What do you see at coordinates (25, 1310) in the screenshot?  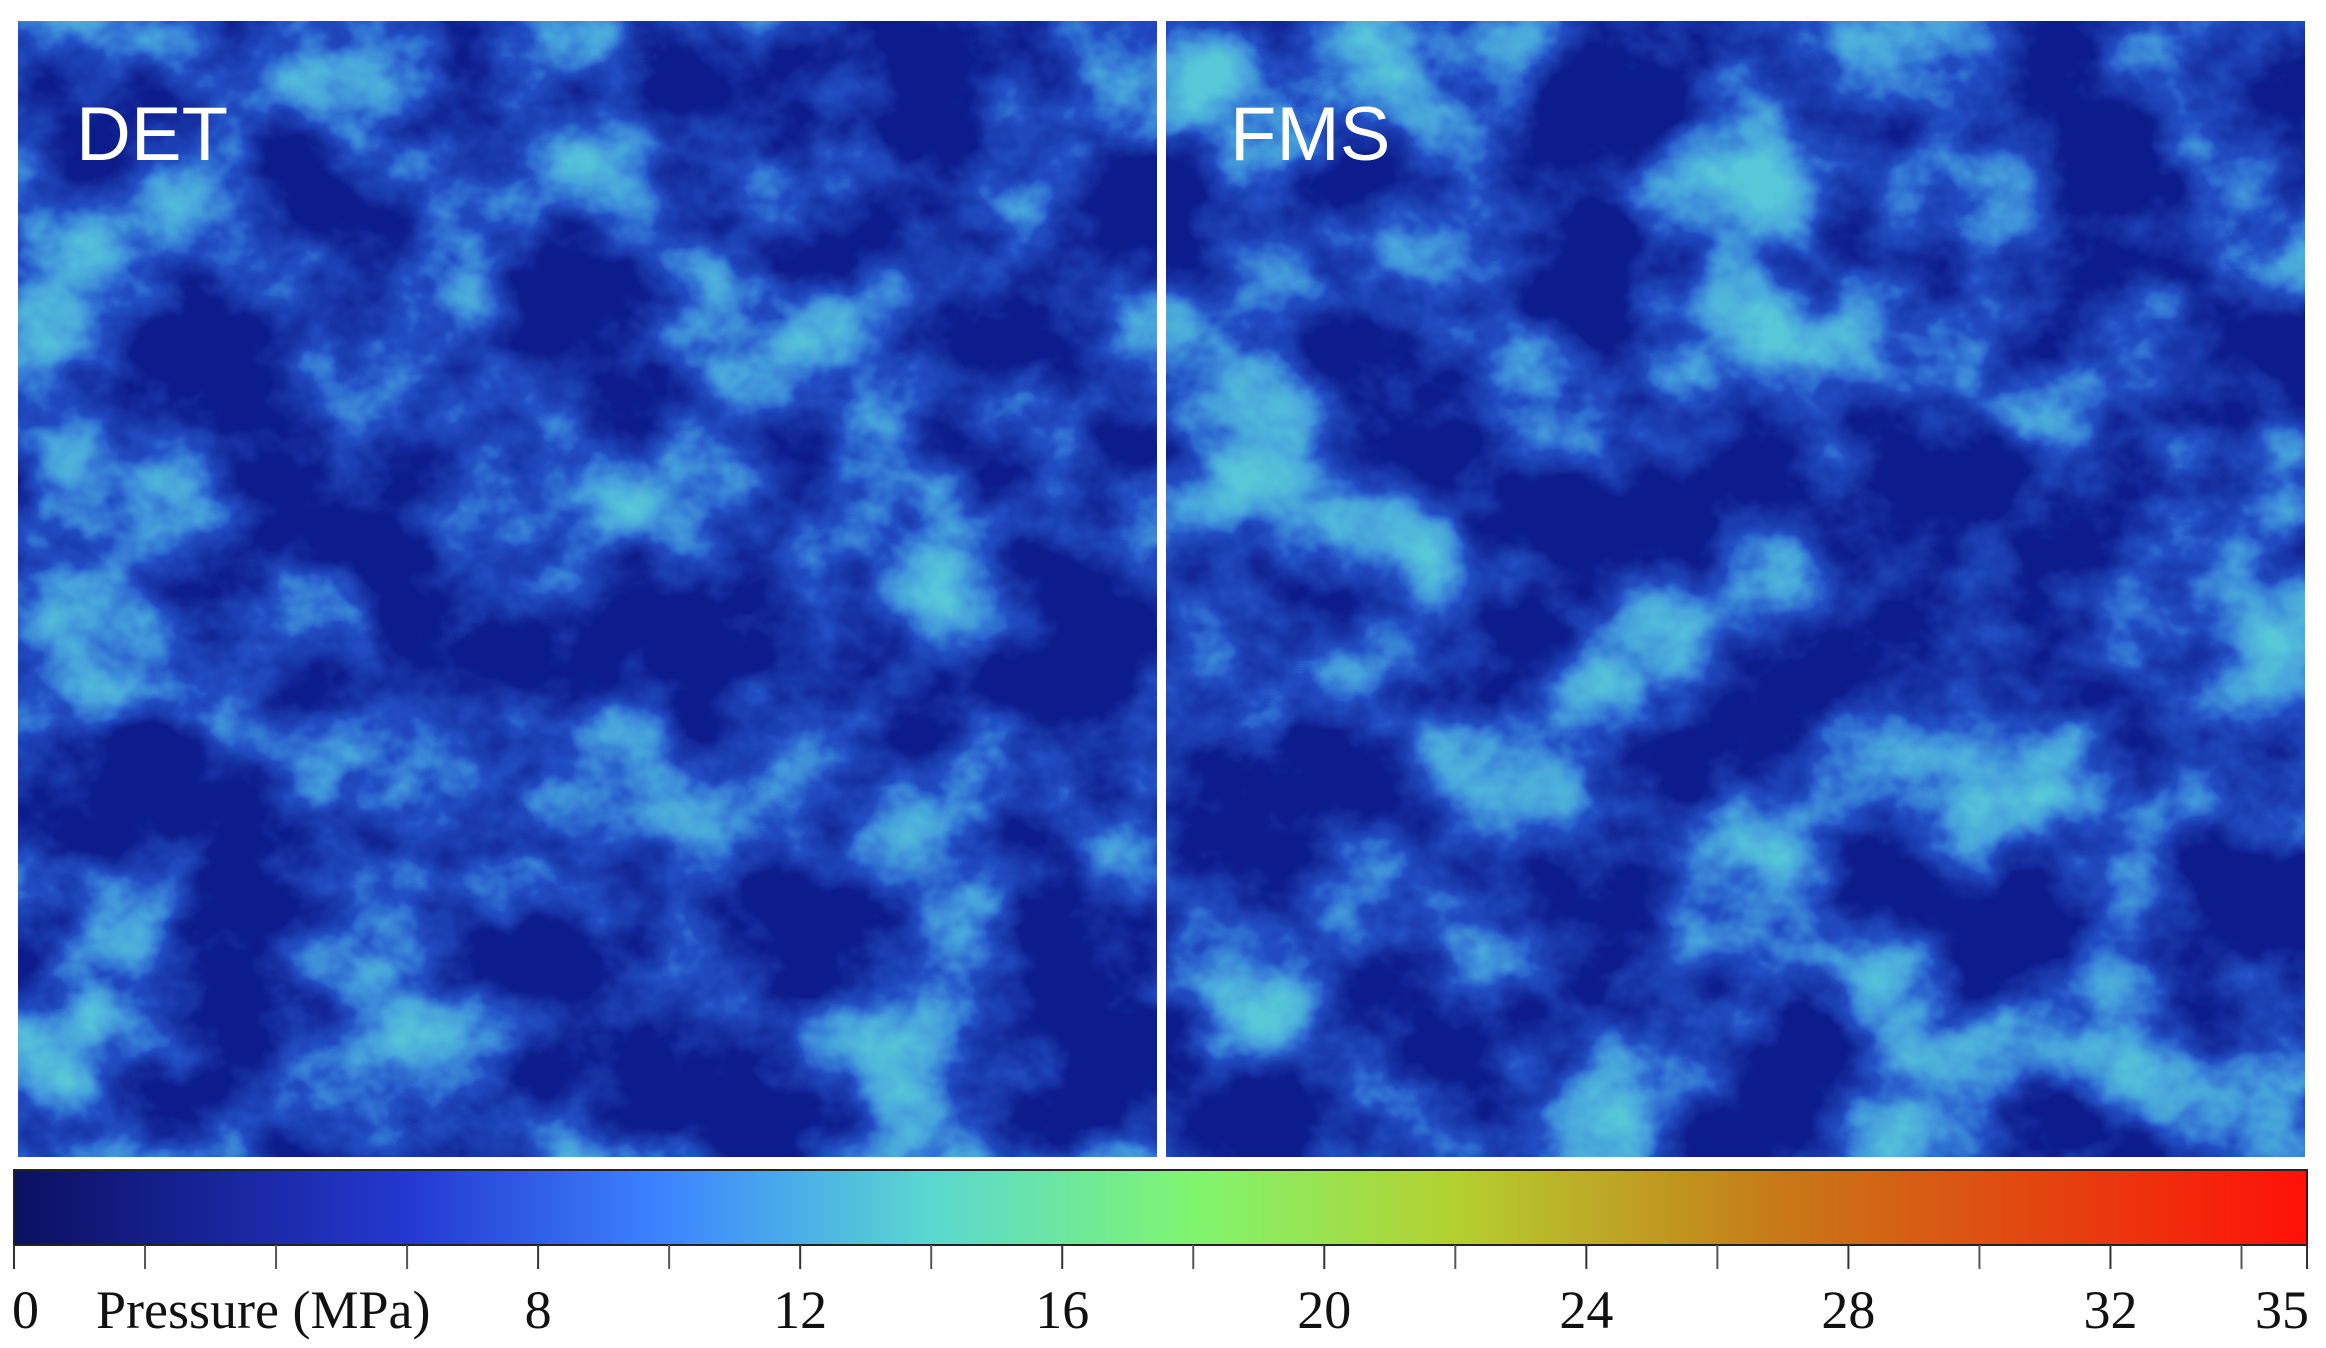 I see `tick-label: 0` at bounding box center [25, 1310].